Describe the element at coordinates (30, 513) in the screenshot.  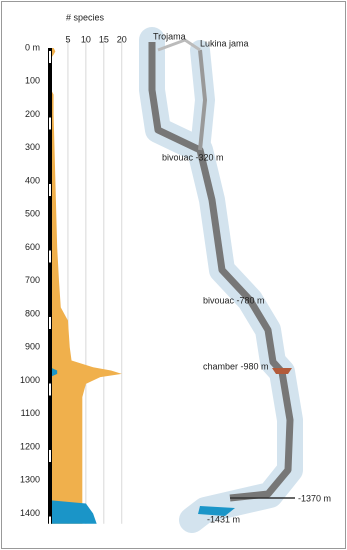
I see `y-tick-label: 1400` at that location.